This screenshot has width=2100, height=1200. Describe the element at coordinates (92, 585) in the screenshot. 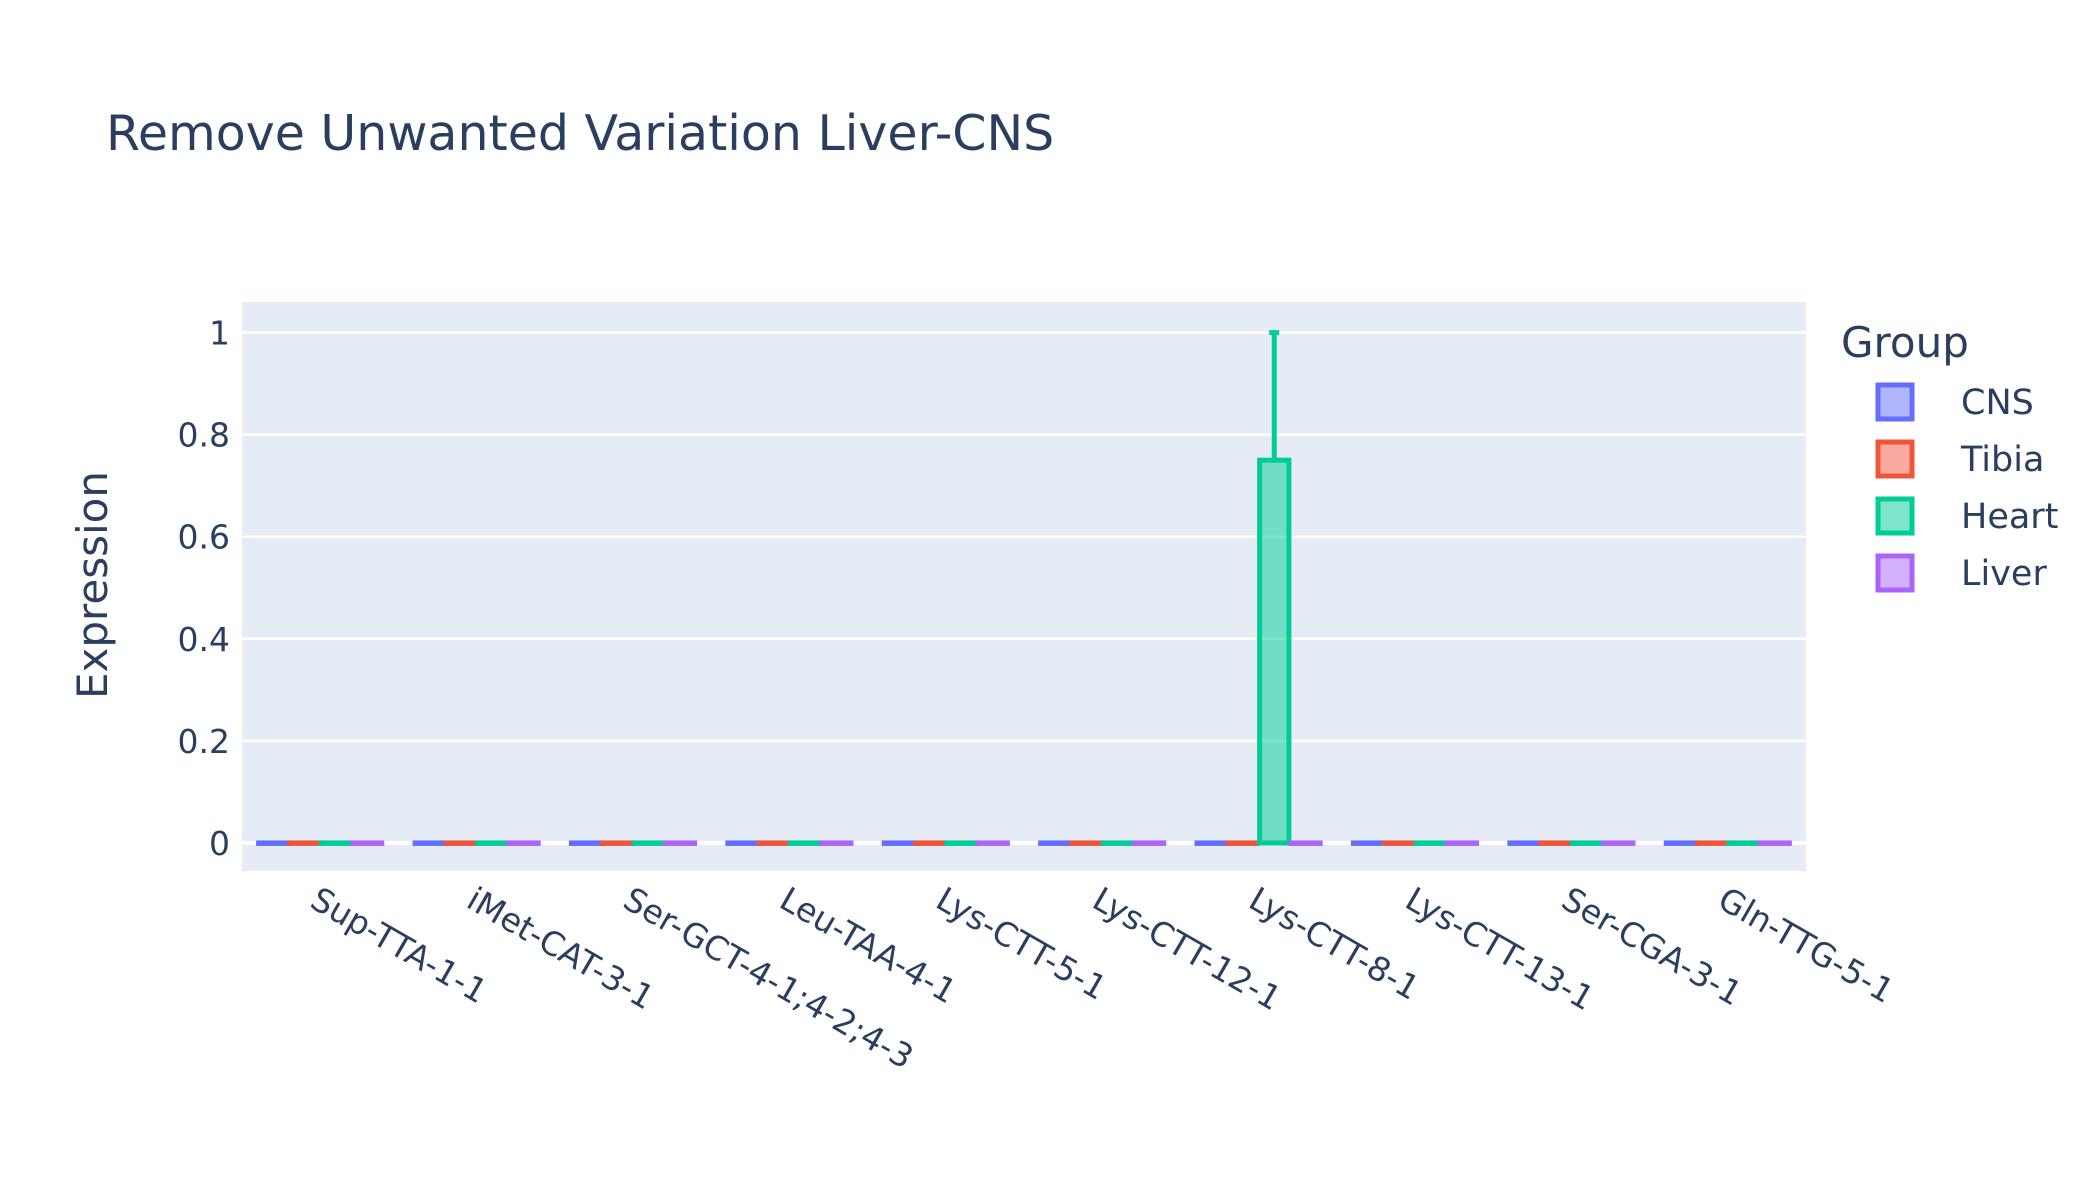

I see `y-axis-title: Expression` at that location.